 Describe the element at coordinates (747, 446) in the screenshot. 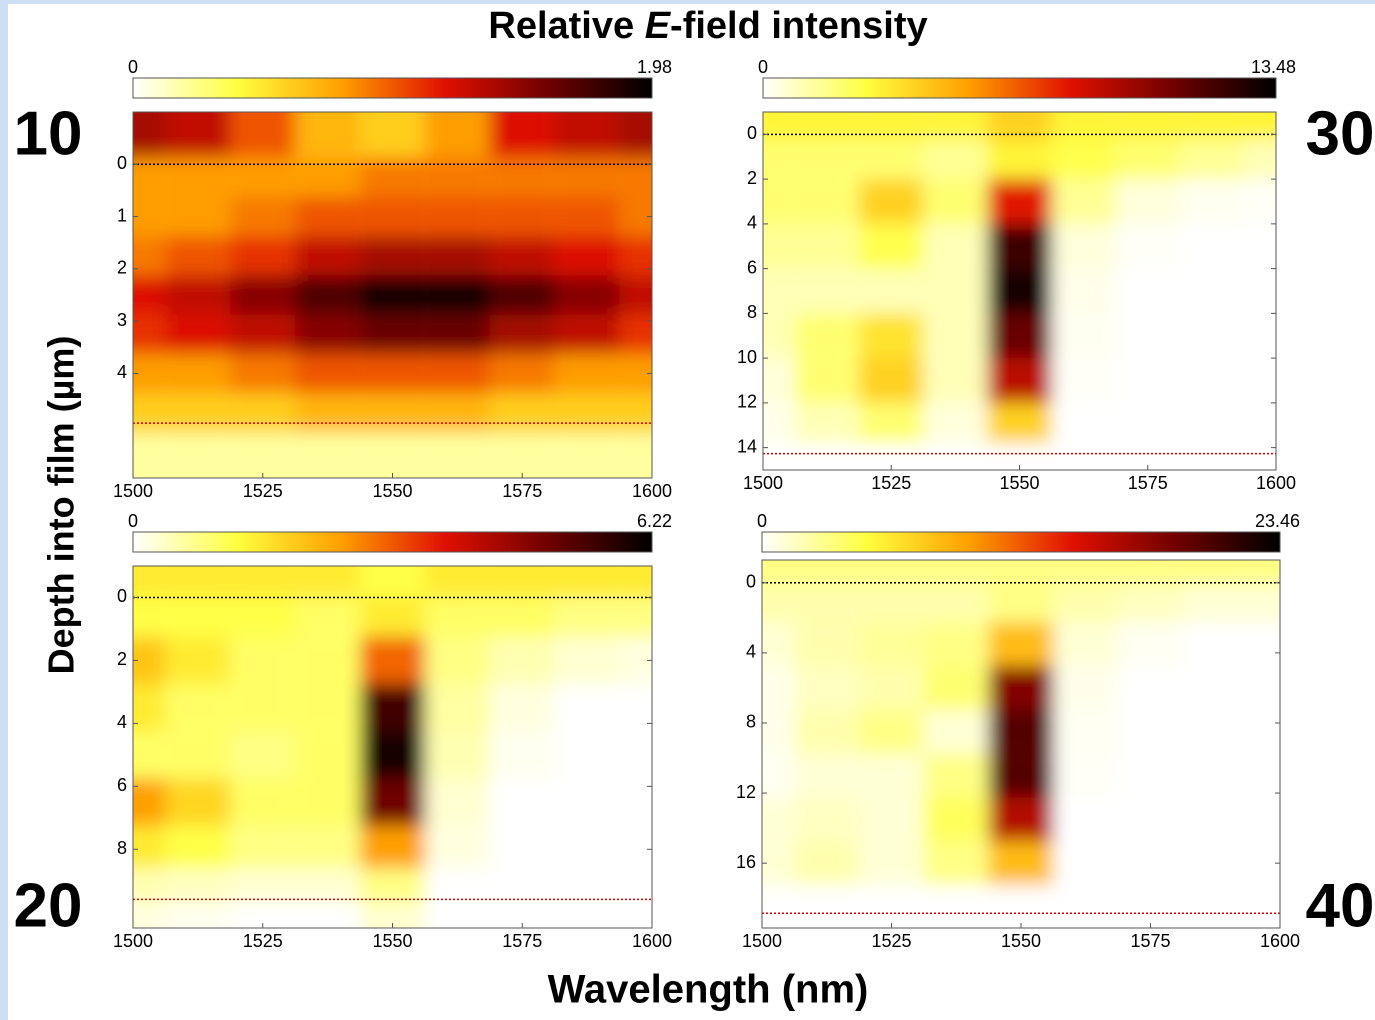

I see `y-tick-label: 14` at that location.